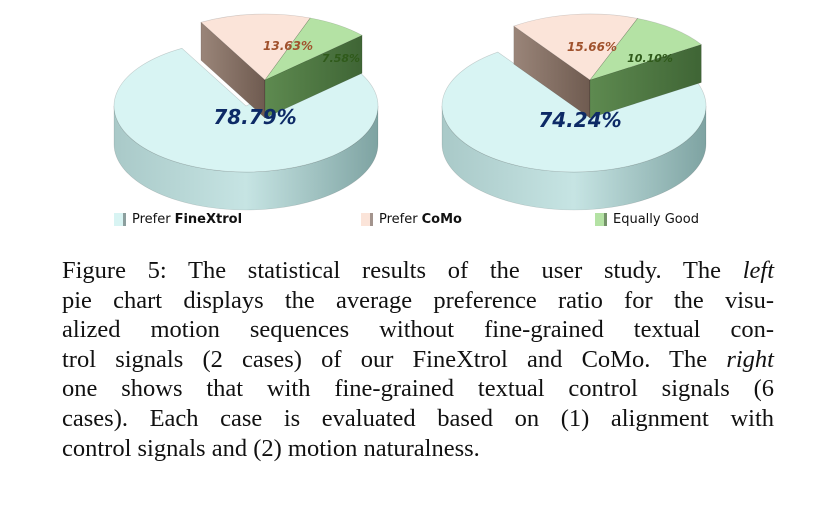 The width and height of the screenshot is (835, 516). What do you see at coordinates (341, 58) in the screenshot?
I see `pie-label-equal: 7.58%` at bounding box center [341, 58].